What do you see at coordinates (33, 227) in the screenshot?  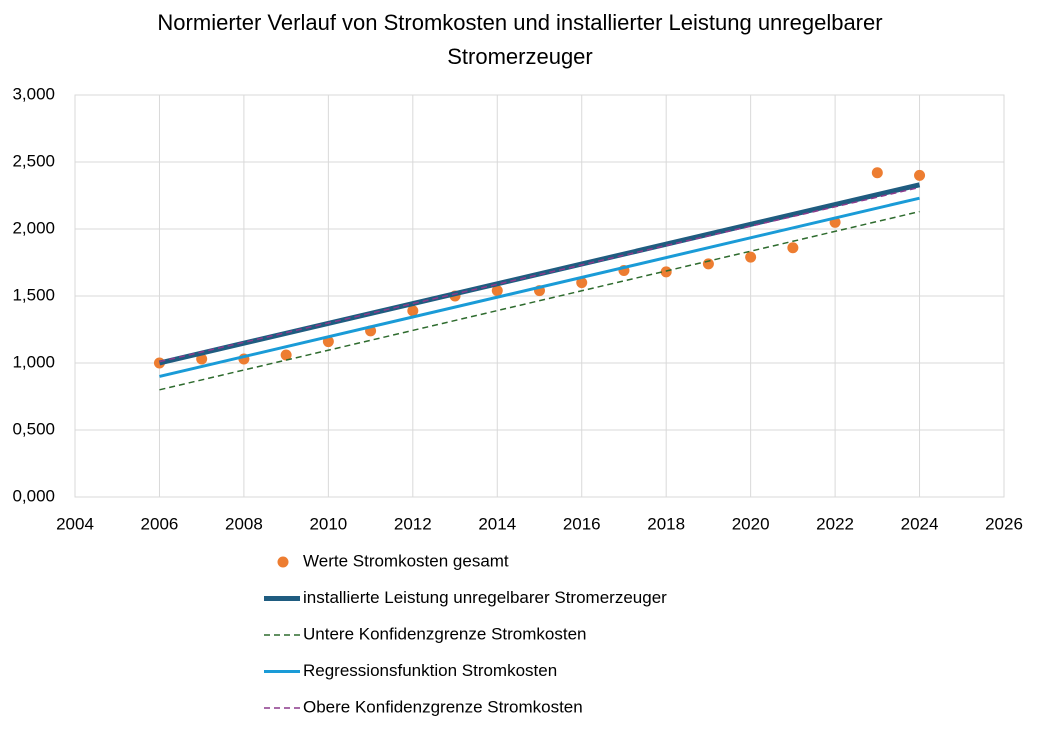 I see `y-tick-label: 2,000` at bounding box center [33, 227].